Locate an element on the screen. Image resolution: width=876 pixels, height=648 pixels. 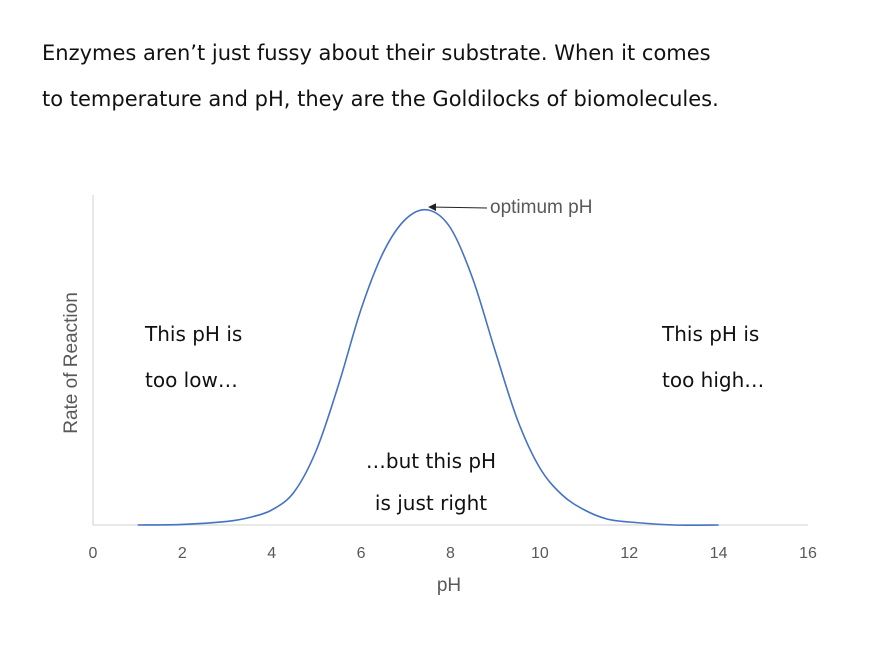
x-tick-label: 2 is located at coordinates (182, 553).